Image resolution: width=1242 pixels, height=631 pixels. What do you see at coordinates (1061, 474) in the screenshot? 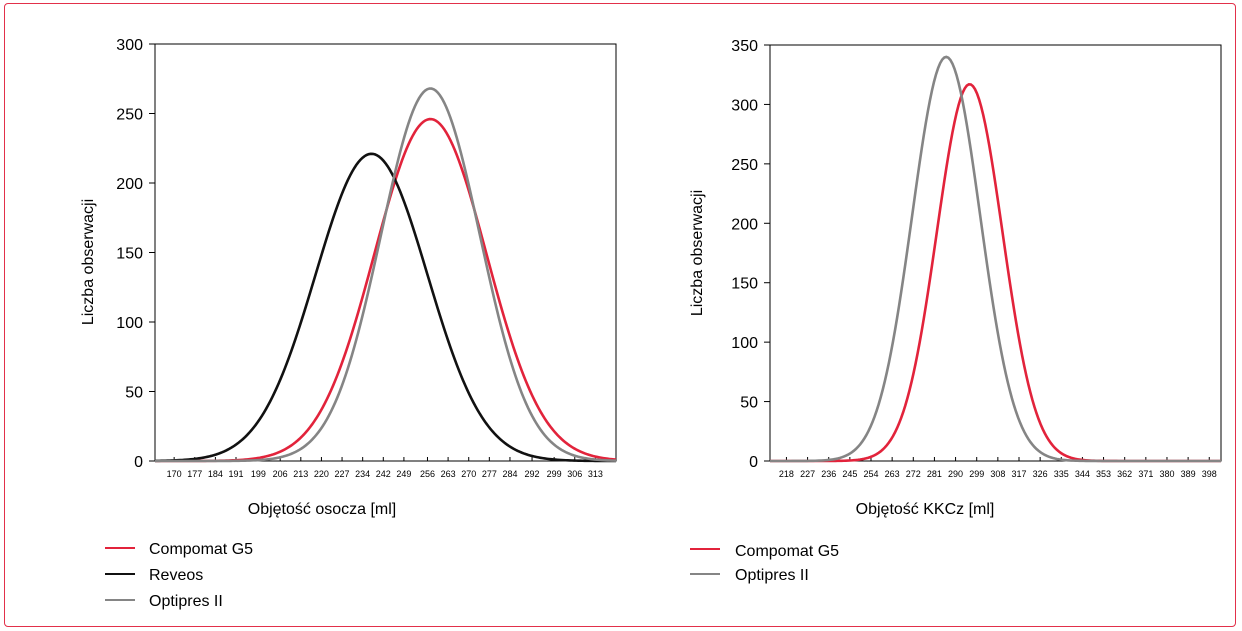
I see `x-tick-label: 335` at bounding box center [1061, 474].